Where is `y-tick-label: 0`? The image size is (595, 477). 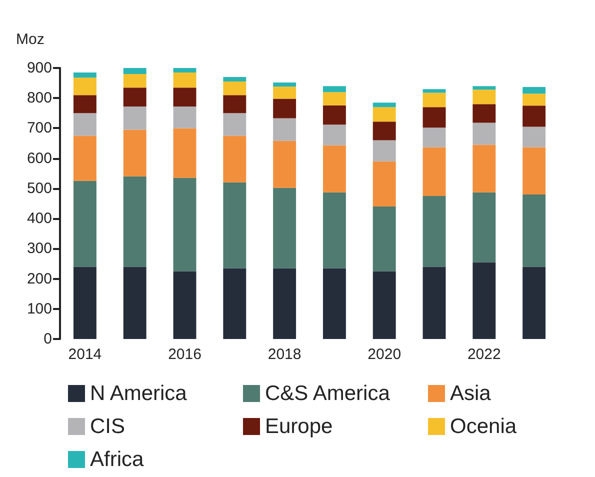 y-tick-label: 0 is located at coordinates (48, 339).